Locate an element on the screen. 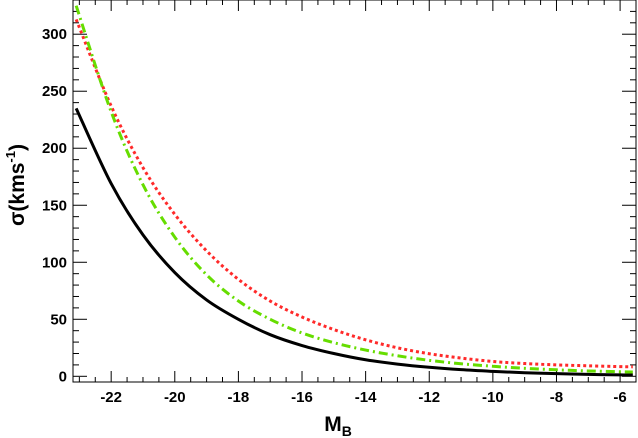 The height and width of the screenshot is (438, 638). y-axis-label-suffix: ) is located at coordinates (17, 147).